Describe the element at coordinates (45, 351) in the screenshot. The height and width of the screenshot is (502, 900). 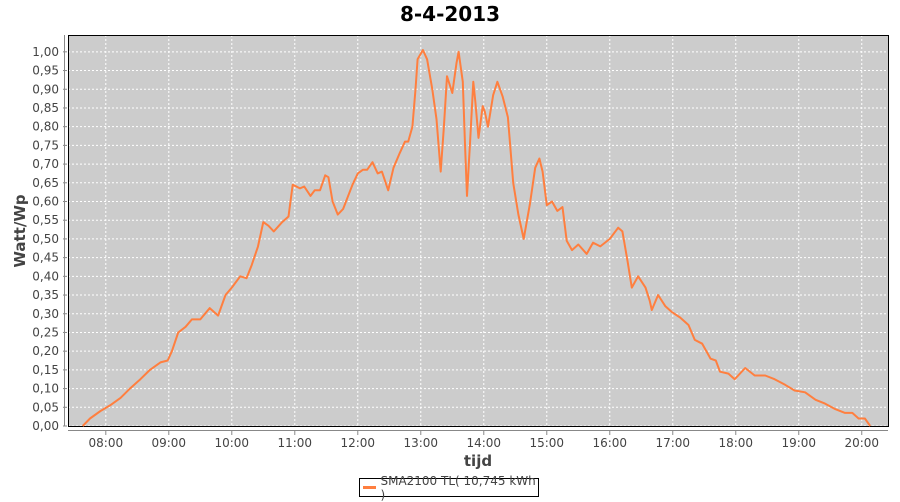
I see `y-tick-label: 0,20` at that location.